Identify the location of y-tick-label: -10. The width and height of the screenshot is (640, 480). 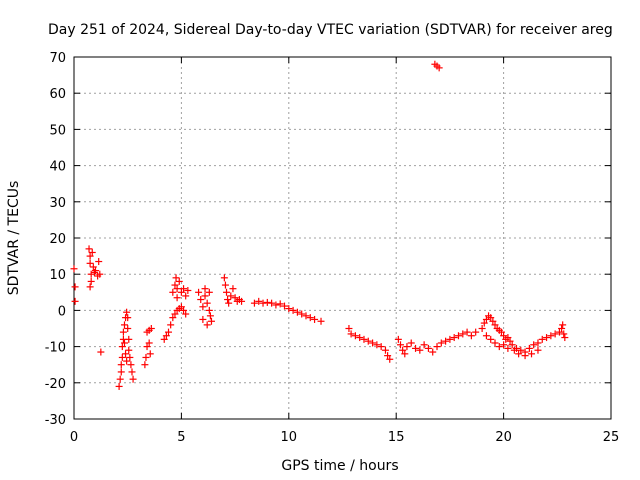
(55, 348).